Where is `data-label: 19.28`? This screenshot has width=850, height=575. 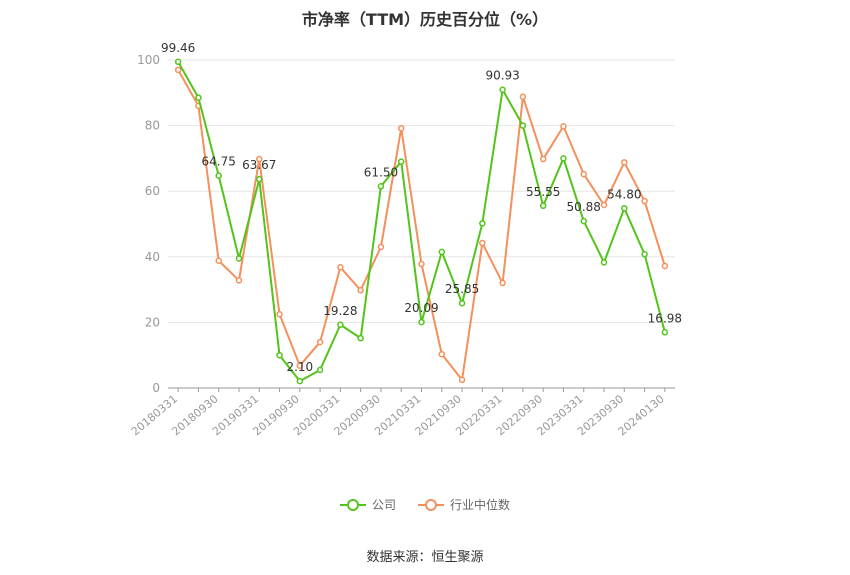
data-label: 19.28 is located at coordinates (340, 311).